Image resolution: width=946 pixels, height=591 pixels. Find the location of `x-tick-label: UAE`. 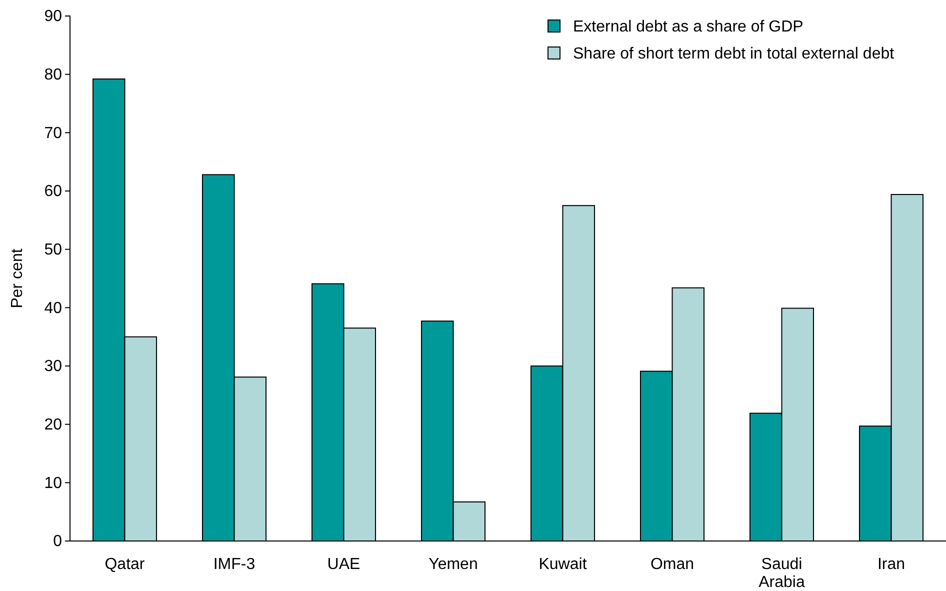

x-tick-label: UAE is located at coordinates (343, 564).